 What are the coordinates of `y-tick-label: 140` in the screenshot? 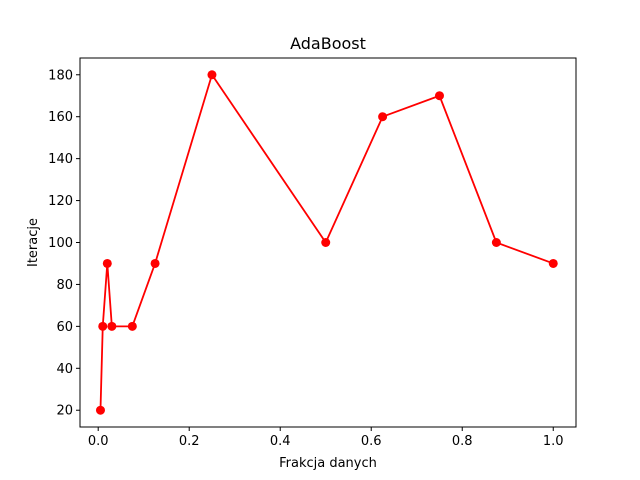 It's located at (60, 159).